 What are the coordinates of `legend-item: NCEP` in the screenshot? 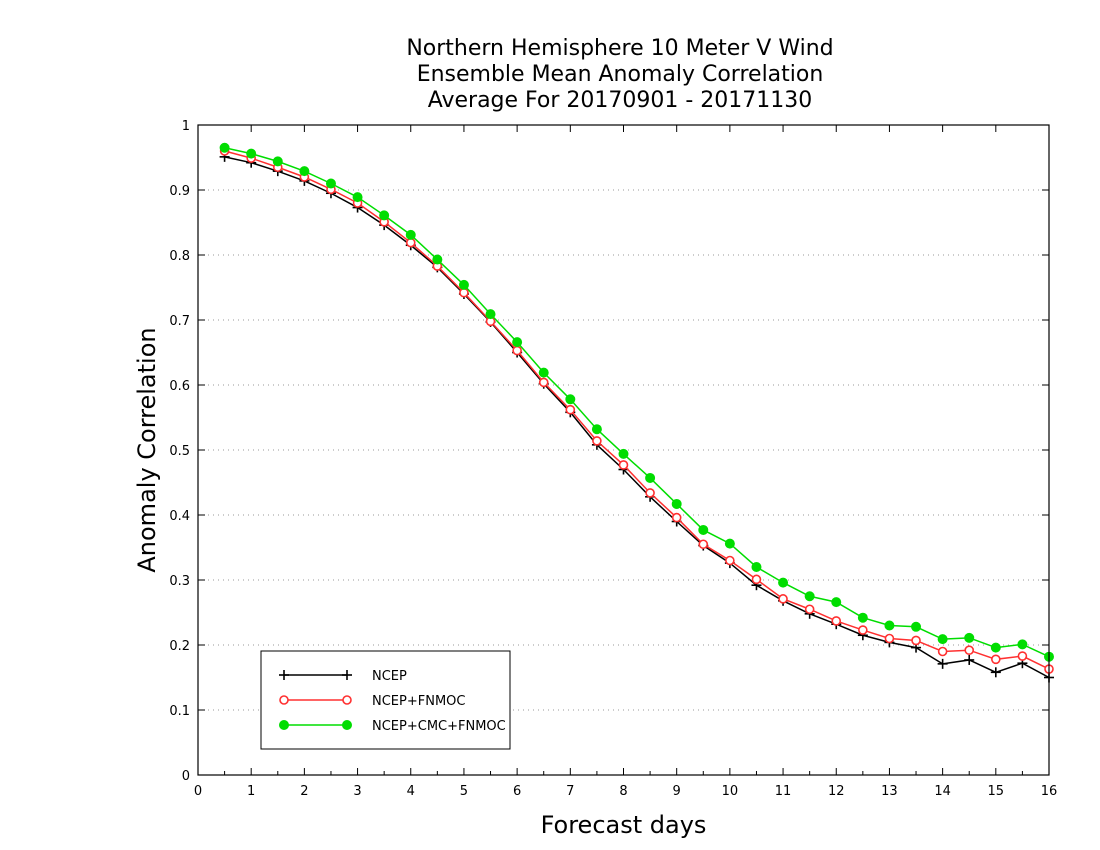 It's located at (343, 676).